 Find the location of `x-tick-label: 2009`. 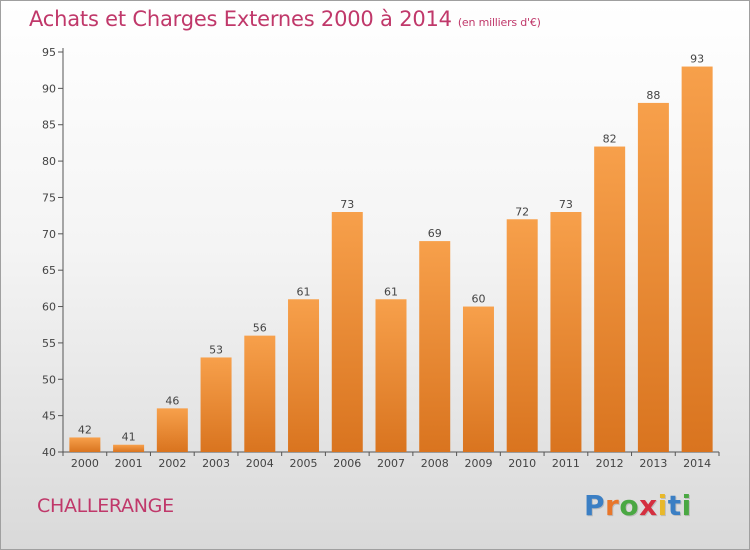

x-tick-label: 2009 is located at coordinates (478, 463).